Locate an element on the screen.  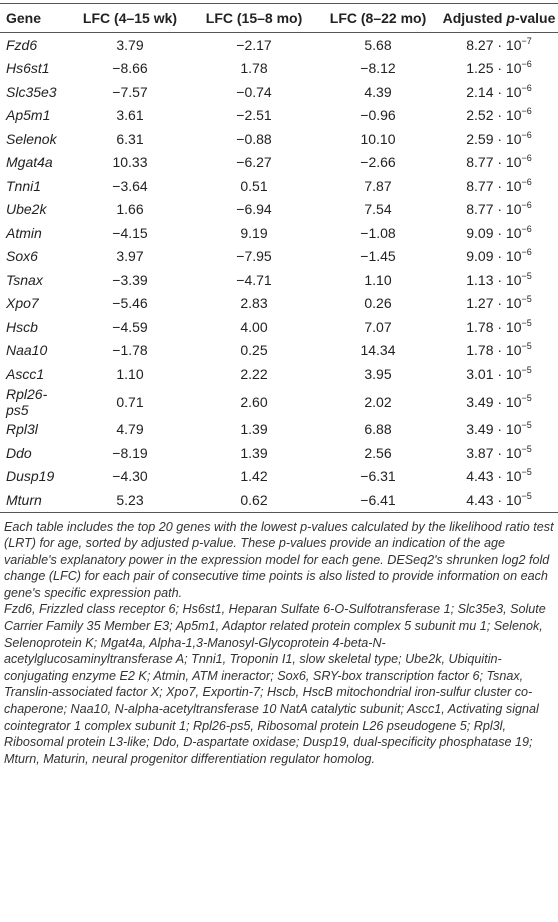
table-row: Tsnax −3.39 −4.71 1.10 1.13 · 10−5 is located at coordinates (279, 280).